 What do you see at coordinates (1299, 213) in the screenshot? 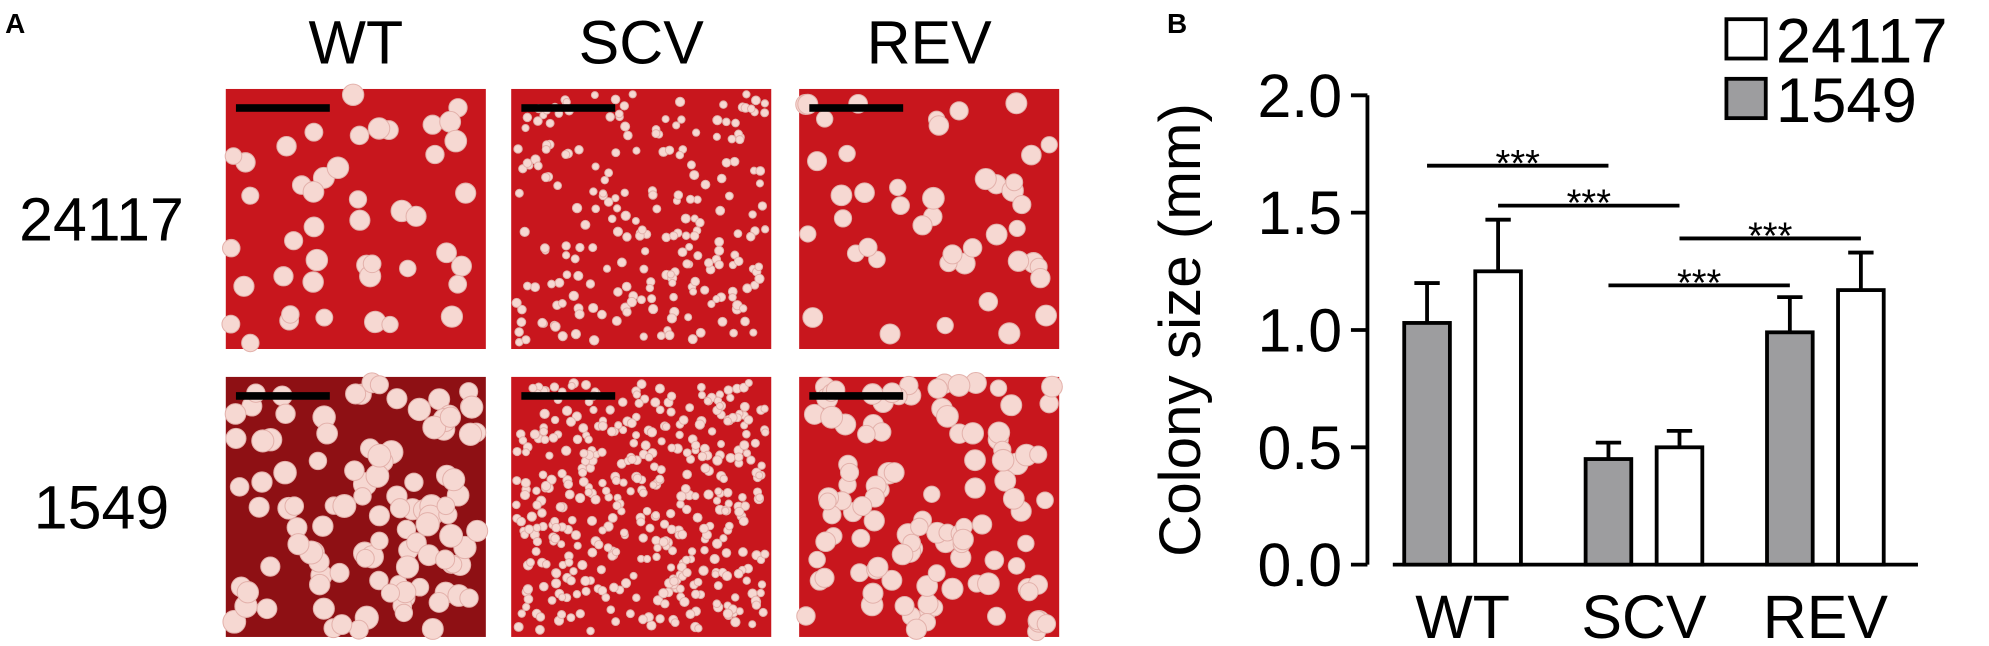
I see `y-tick-label: 1.5` at bounding box center [1299, 213].